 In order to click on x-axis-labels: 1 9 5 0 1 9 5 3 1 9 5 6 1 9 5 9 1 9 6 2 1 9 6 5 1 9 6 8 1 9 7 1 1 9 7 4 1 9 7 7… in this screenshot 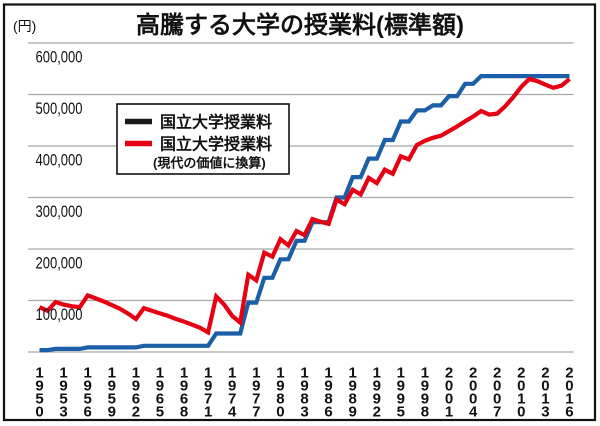, I will do `click(304, 393)`.